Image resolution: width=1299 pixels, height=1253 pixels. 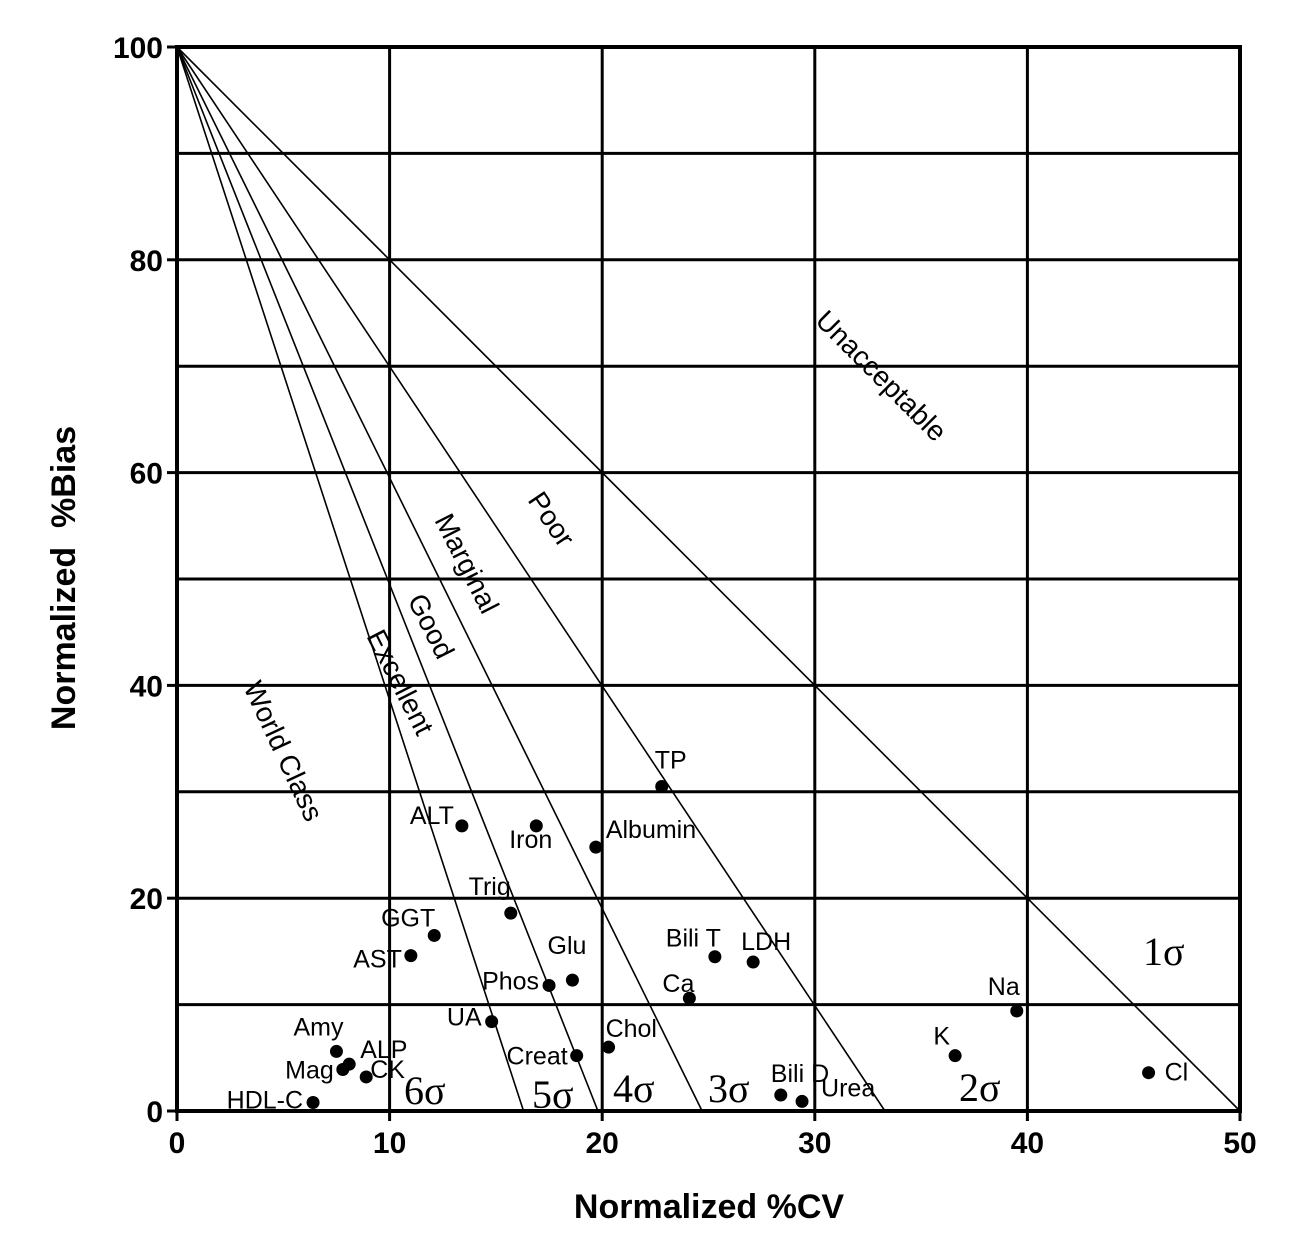 What do you see at coordinates (284, 750) in the screenshot?
I see `region-label-world-class: World Class` at bounding box center [284, 750].